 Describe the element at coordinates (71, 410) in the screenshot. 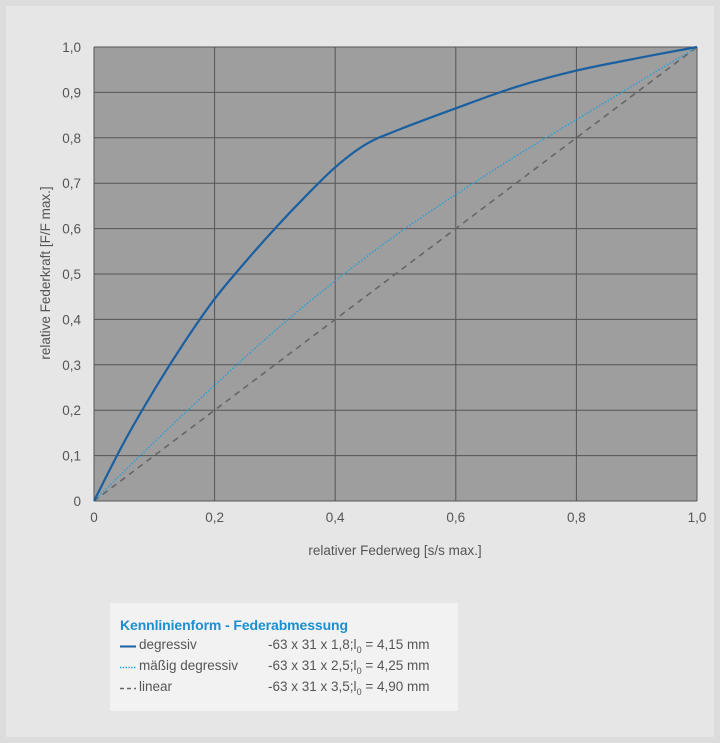

I see `y-tick-label: 0,2` at that location.